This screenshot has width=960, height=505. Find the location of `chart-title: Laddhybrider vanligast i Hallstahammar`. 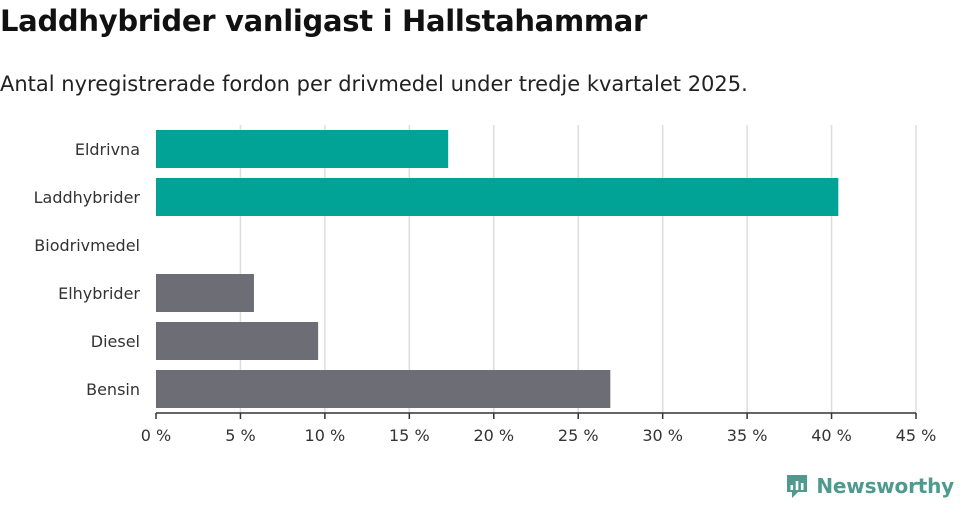

chart-title: Laddhybrider vanligast i Hallstahammar is located at coordinates (324, 21).